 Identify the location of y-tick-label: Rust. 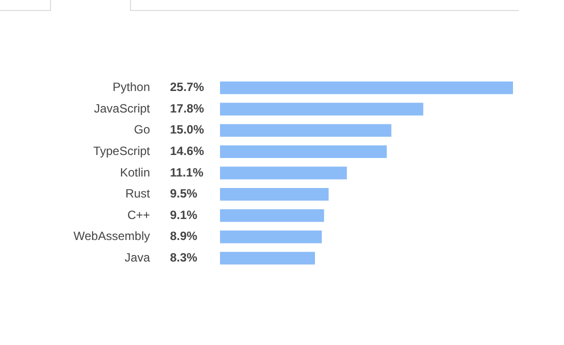
(138, 193).